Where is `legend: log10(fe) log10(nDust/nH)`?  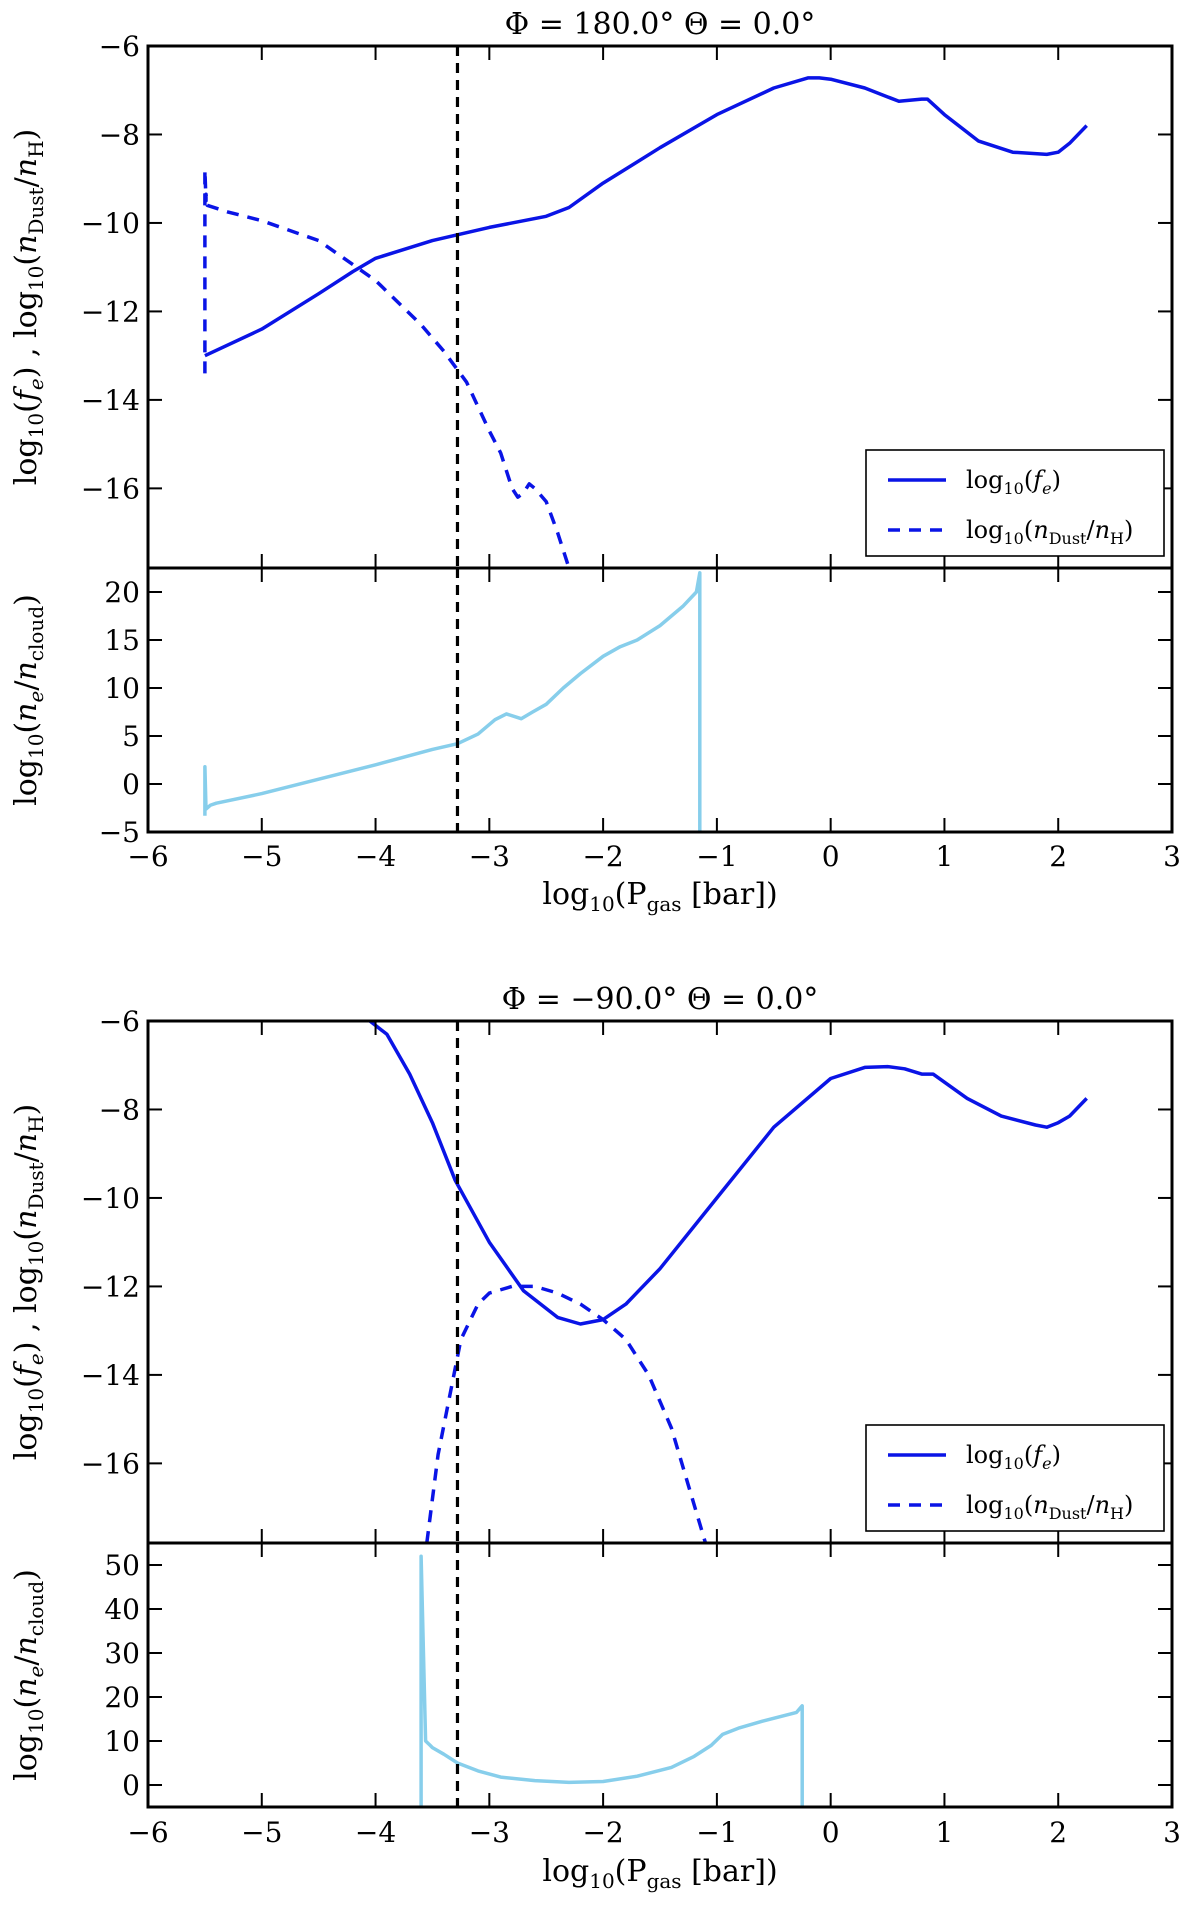
legend: log10(fe) log10(nDust/nH) is located at coordinates (1015, 1478).